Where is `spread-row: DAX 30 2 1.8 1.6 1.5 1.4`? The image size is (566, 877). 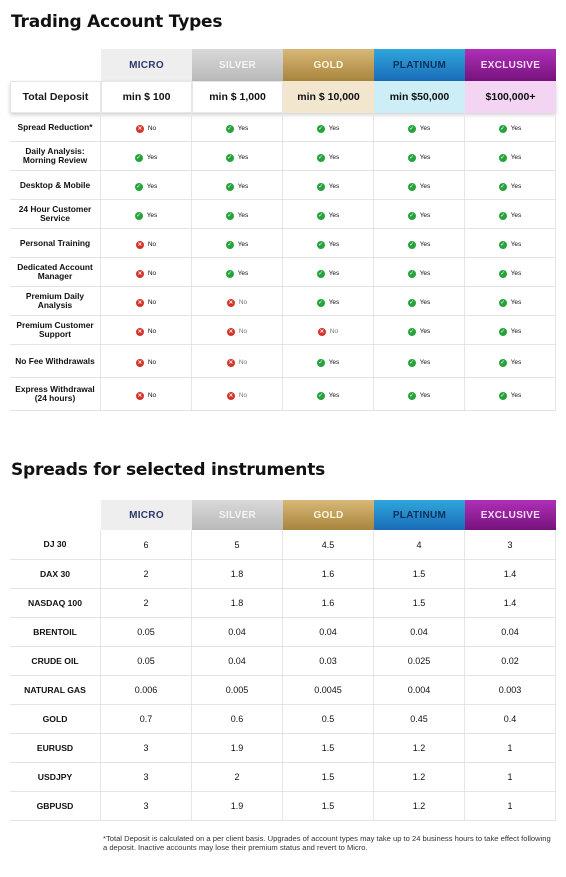 spread-row: DAX 30 2 1.8 1.6 1.5 1.4 is located at coordinates (283, 574).